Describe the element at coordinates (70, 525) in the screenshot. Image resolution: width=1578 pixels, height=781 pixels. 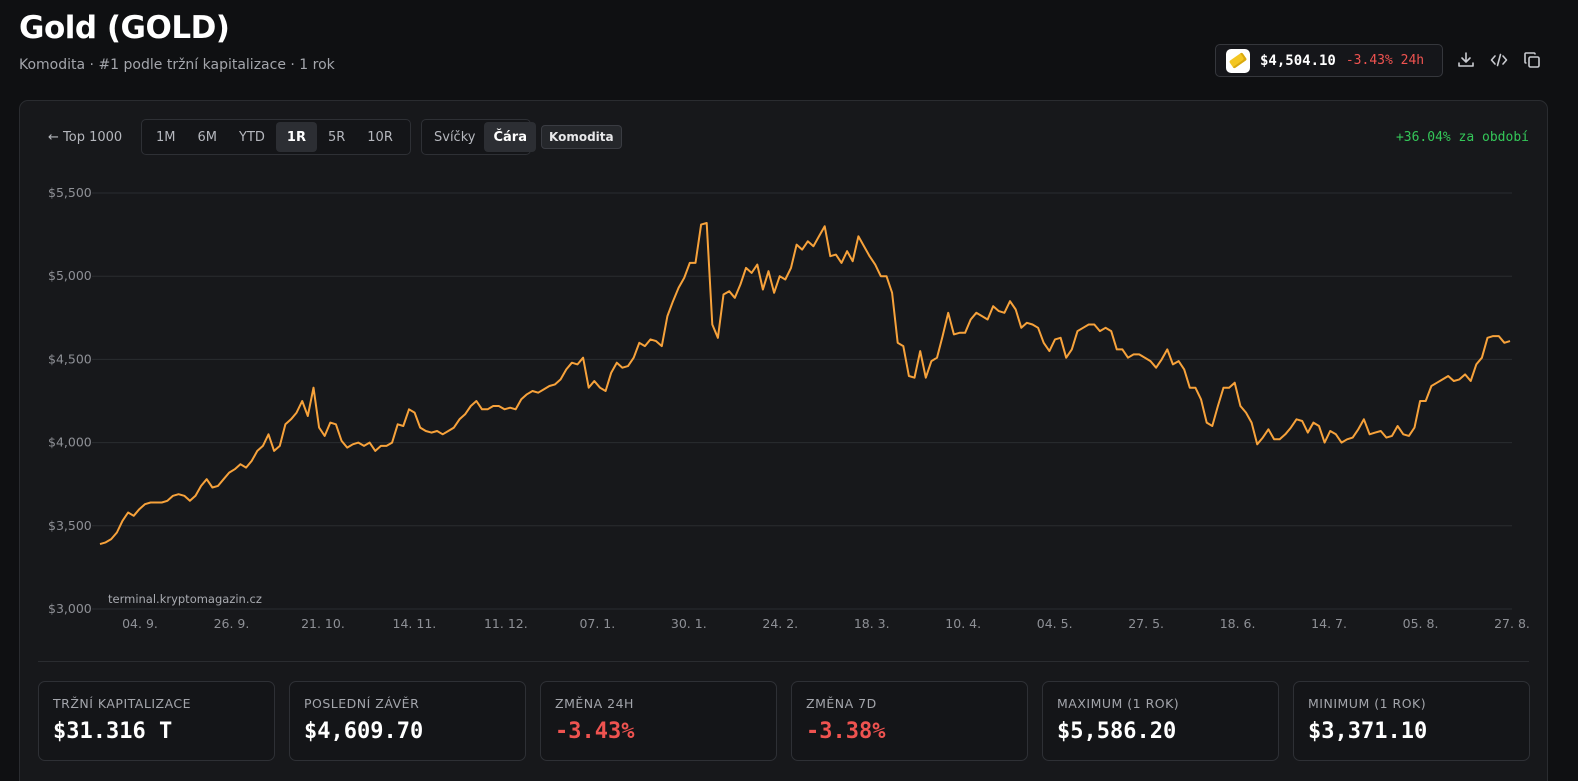
I see `y-tick-label: $3,500` at that location.